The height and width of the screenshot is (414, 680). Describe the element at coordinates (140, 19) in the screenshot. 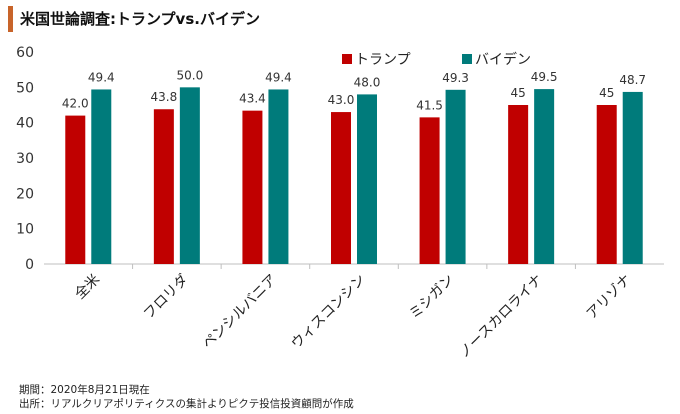

I see `chart-title: 米国世論調査:トランプvs.バイデン` at that location.